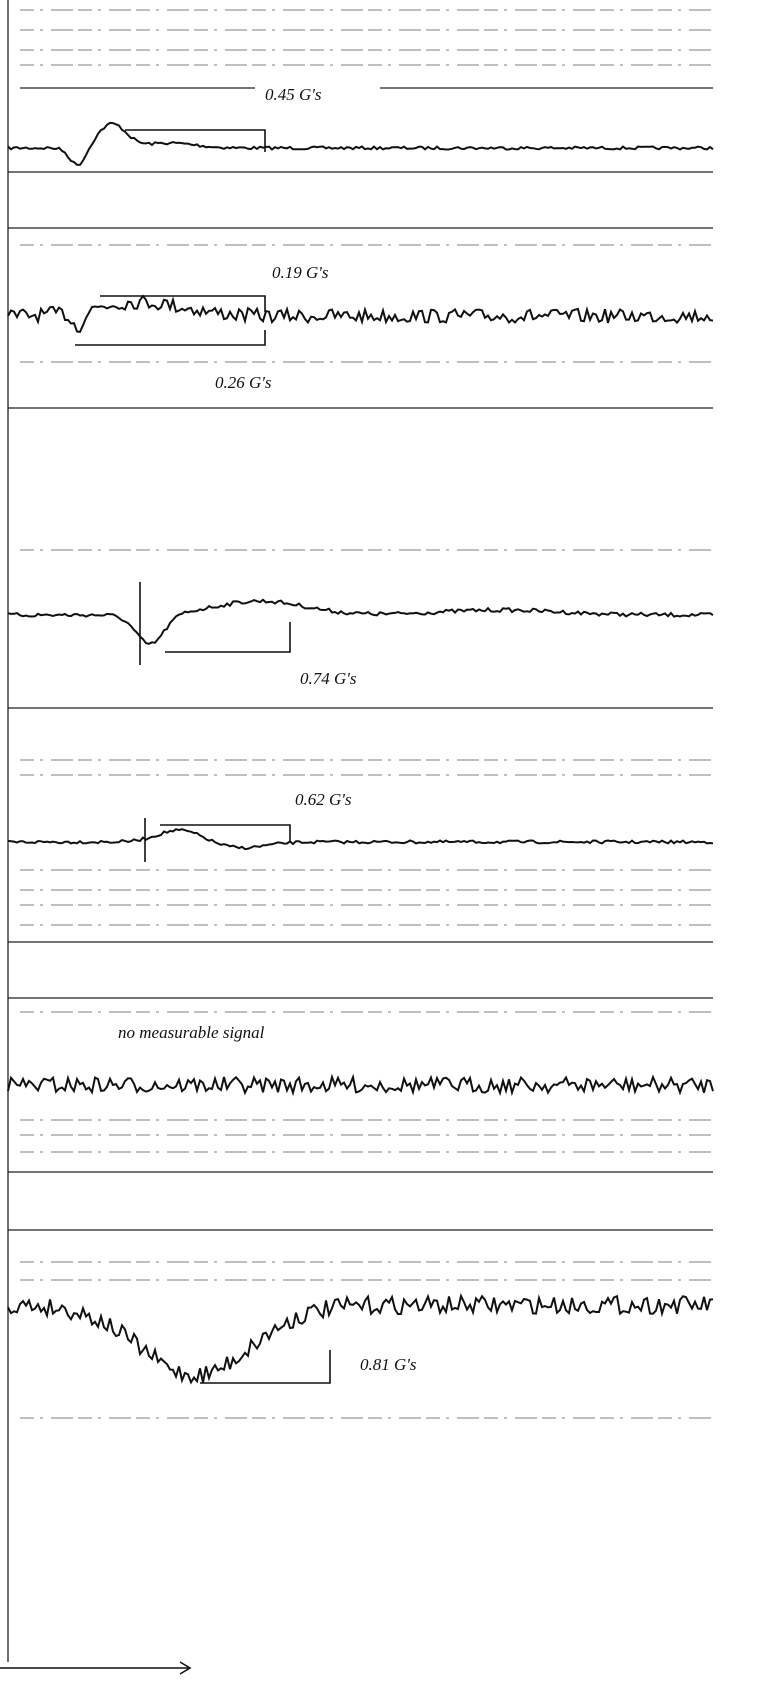 This screenshot has width=769, height=1691. I want to click on annotation: 0.81 G's, so click(388, 1364).